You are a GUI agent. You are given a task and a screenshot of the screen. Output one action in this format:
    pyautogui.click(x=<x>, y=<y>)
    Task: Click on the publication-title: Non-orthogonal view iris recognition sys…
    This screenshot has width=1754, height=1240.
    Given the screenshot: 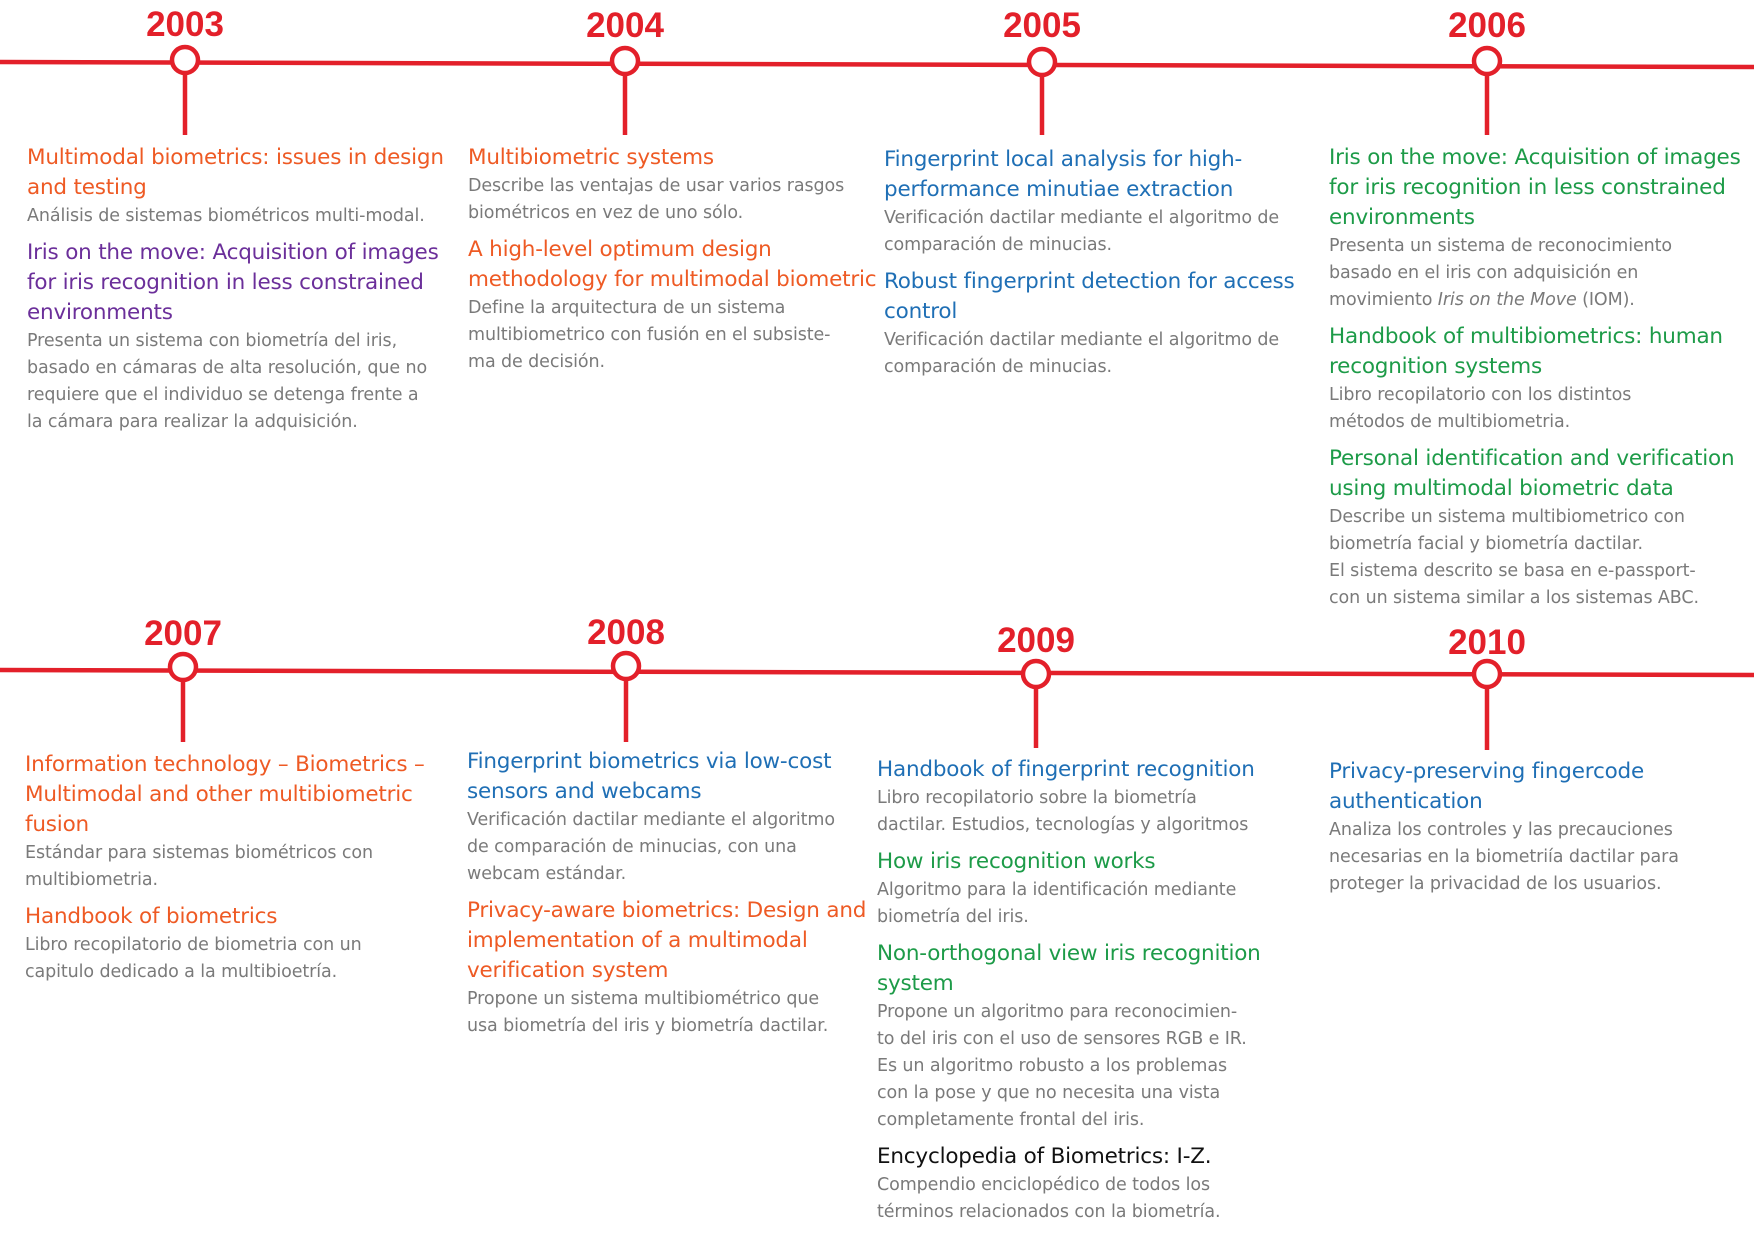 What is the action you would take?
    pyautogui.click(x=1069, y=968)
    